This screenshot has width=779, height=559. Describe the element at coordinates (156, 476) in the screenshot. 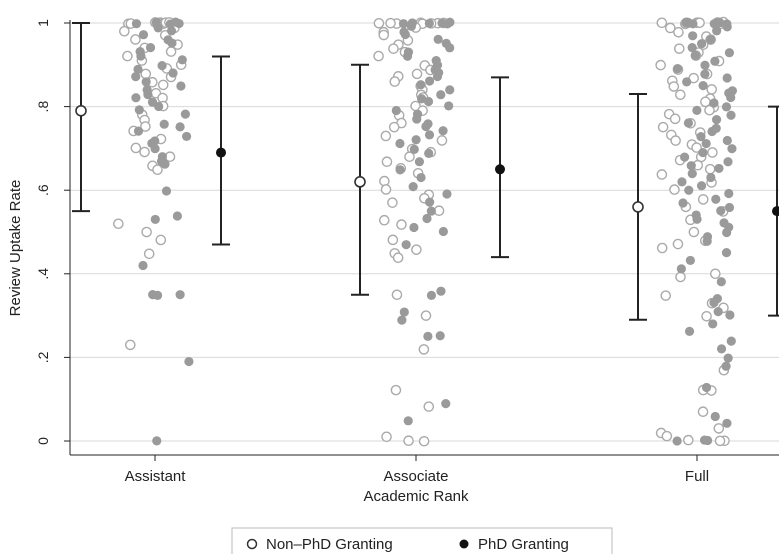

I see `x-tick-label: Assistant` at that location.